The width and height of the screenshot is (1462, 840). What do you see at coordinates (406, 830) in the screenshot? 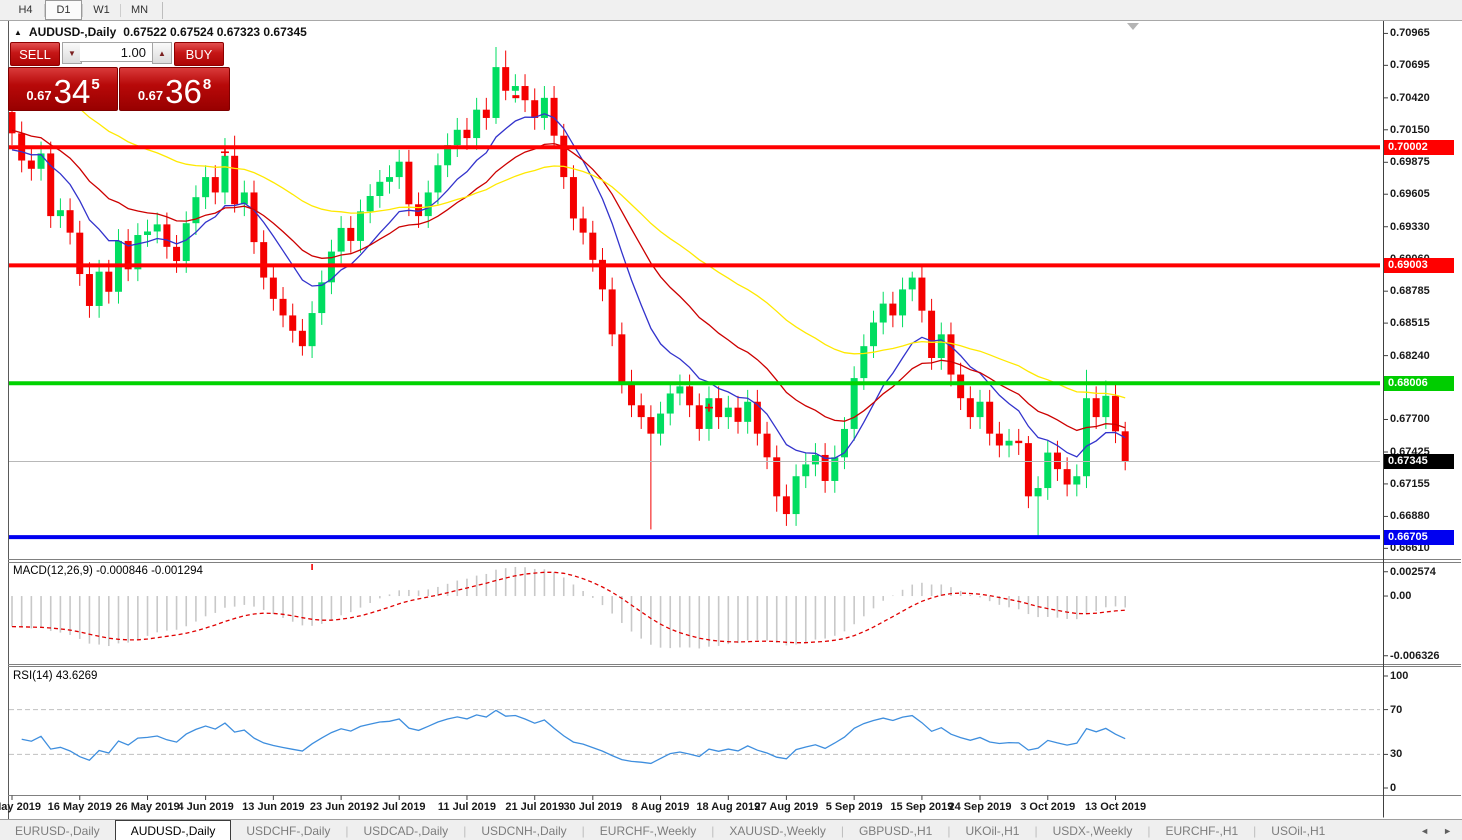
I see `chart-tab-usdcad-daily: USDCAD-,Daily` at bounding box center [406, 830].